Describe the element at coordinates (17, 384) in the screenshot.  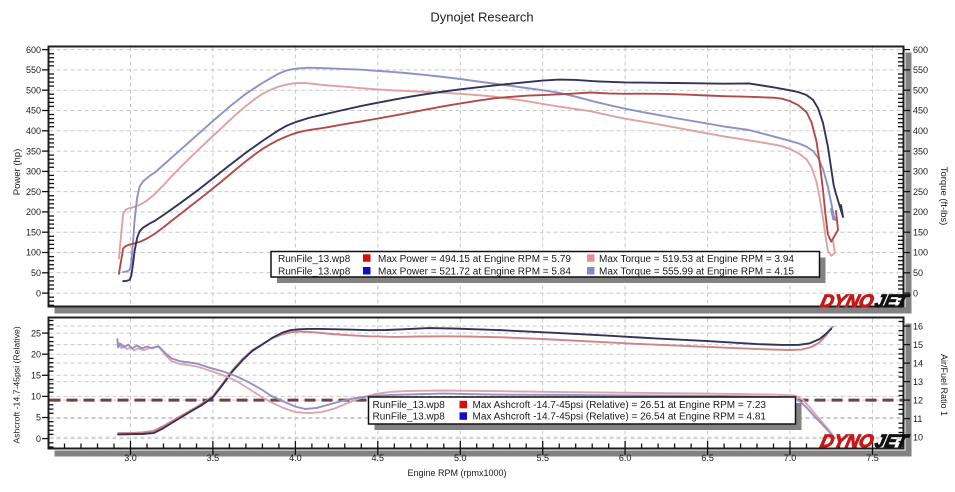
I see `svg-text:Ashcroft -14.7-45psi (Relative: Ashcroft -14.7-45psi (Relative)` at that location.